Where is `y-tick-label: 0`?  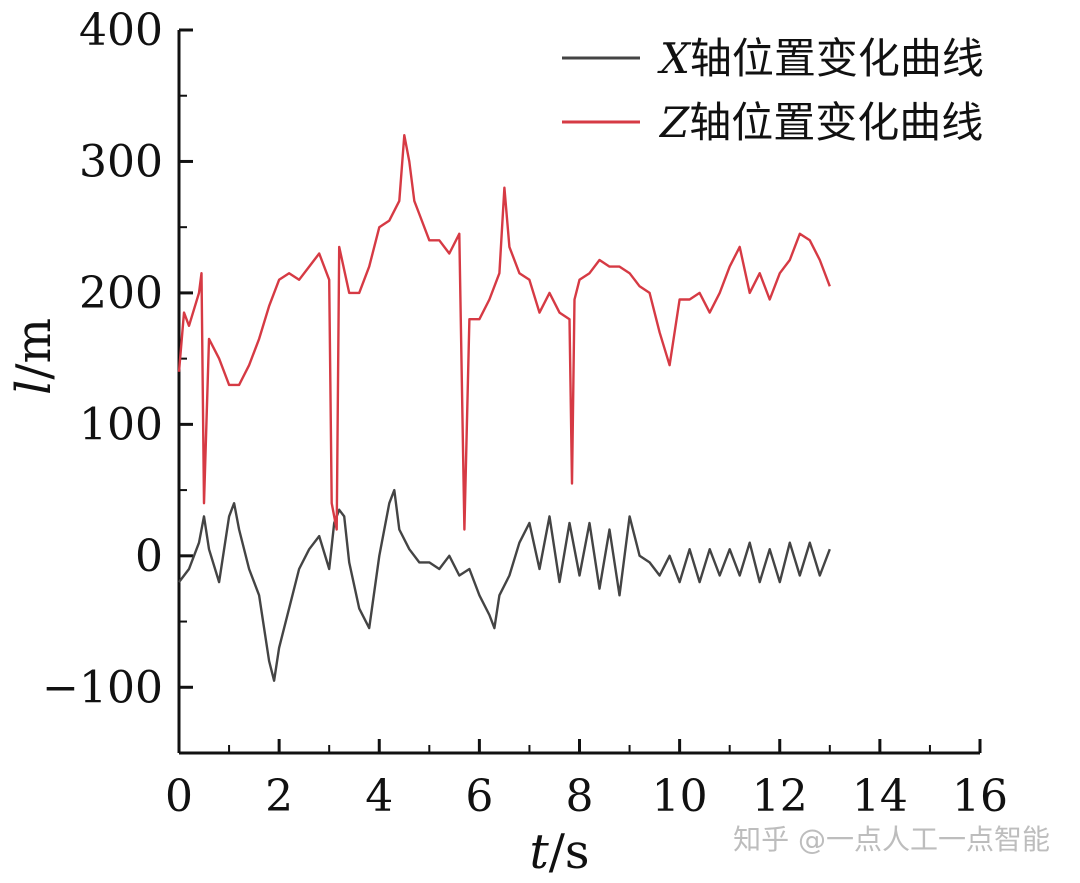 y-tick-label: 0 is located at coordinates (149, 556).